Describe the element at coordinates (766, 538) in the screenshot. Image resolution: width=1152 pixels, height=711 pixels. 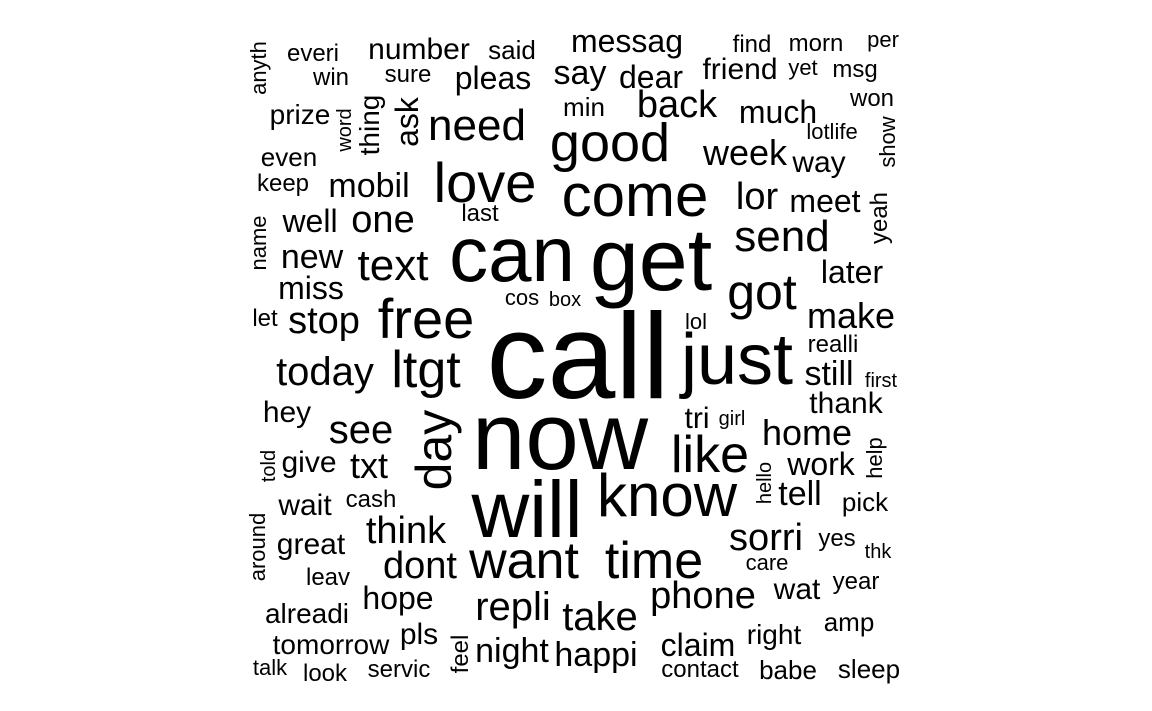
I see `word: sorri` at that location.